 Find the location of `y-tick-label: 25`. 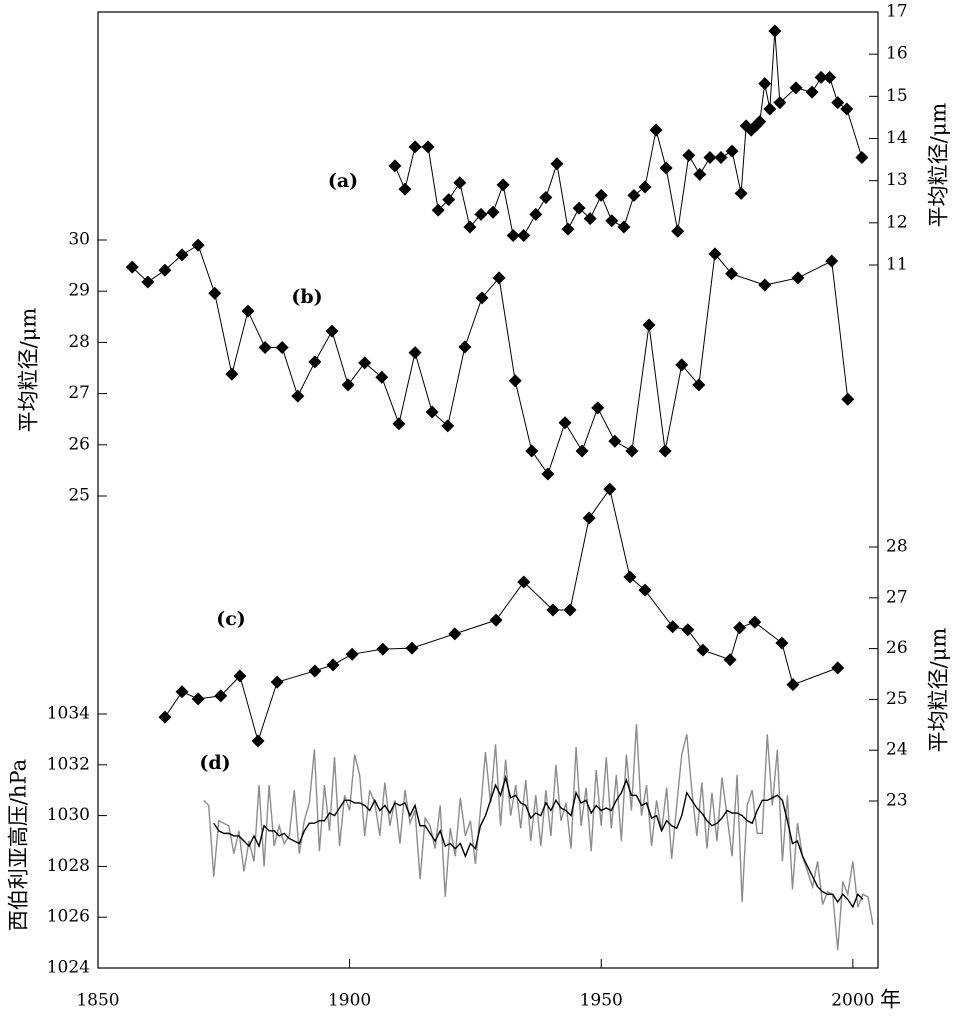

y-tick-label: 25 is located at coordinates (897, 699).